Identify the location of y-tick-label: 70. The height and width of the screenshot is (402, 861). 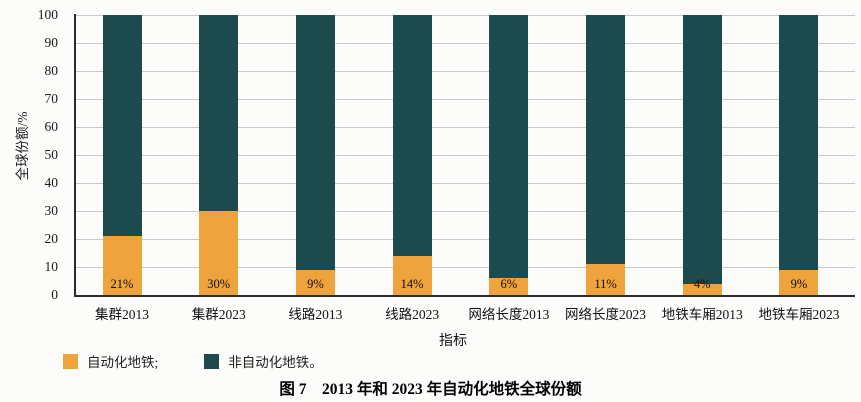
(51, 98).